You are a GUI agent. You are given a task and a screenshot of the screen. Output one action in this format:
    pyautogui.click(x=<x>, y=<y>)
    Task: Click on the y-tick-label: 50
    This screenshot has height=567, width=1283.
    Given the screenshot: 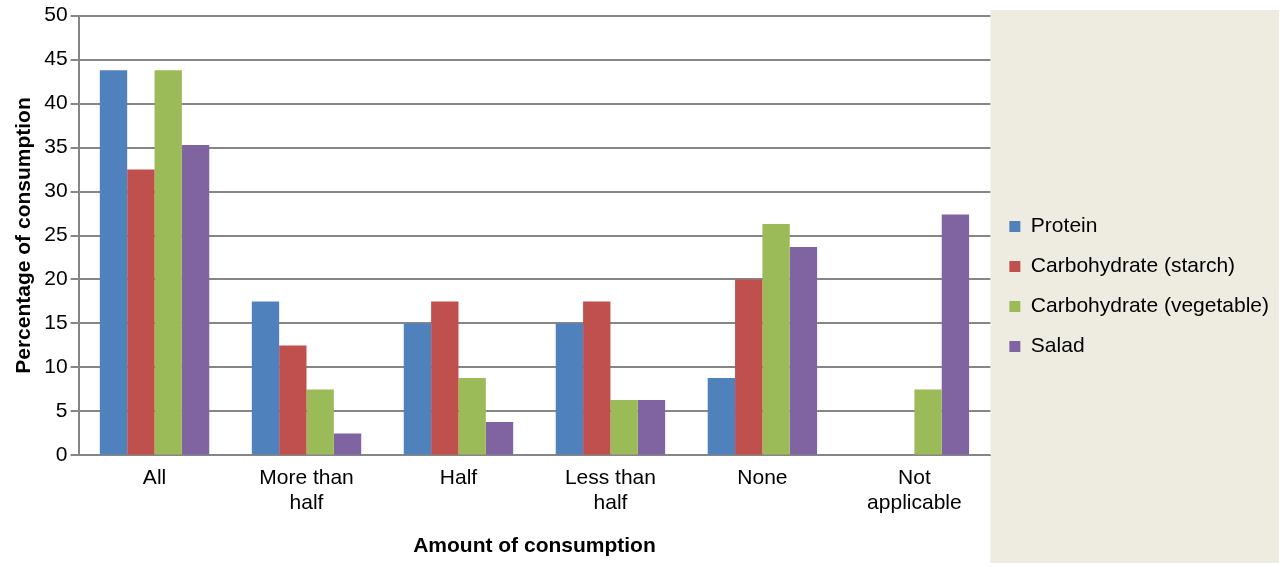 What is the action you would take?
    pyautogui.click(x=56, y=14)
    